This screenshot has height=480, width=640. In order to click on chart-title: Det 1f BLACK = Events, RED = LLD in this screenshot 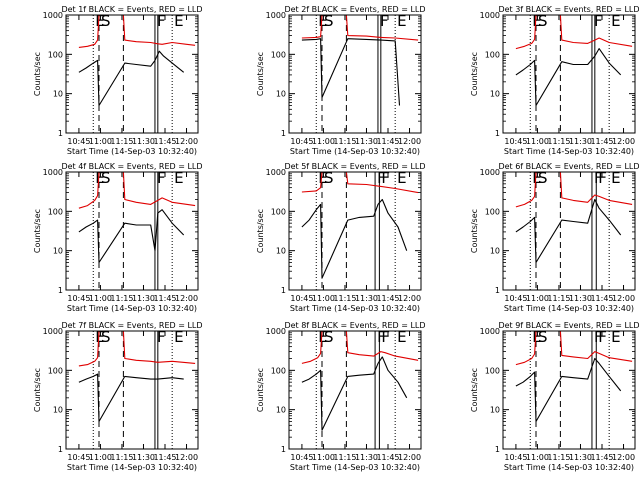, I will do `click(131, 9)`.